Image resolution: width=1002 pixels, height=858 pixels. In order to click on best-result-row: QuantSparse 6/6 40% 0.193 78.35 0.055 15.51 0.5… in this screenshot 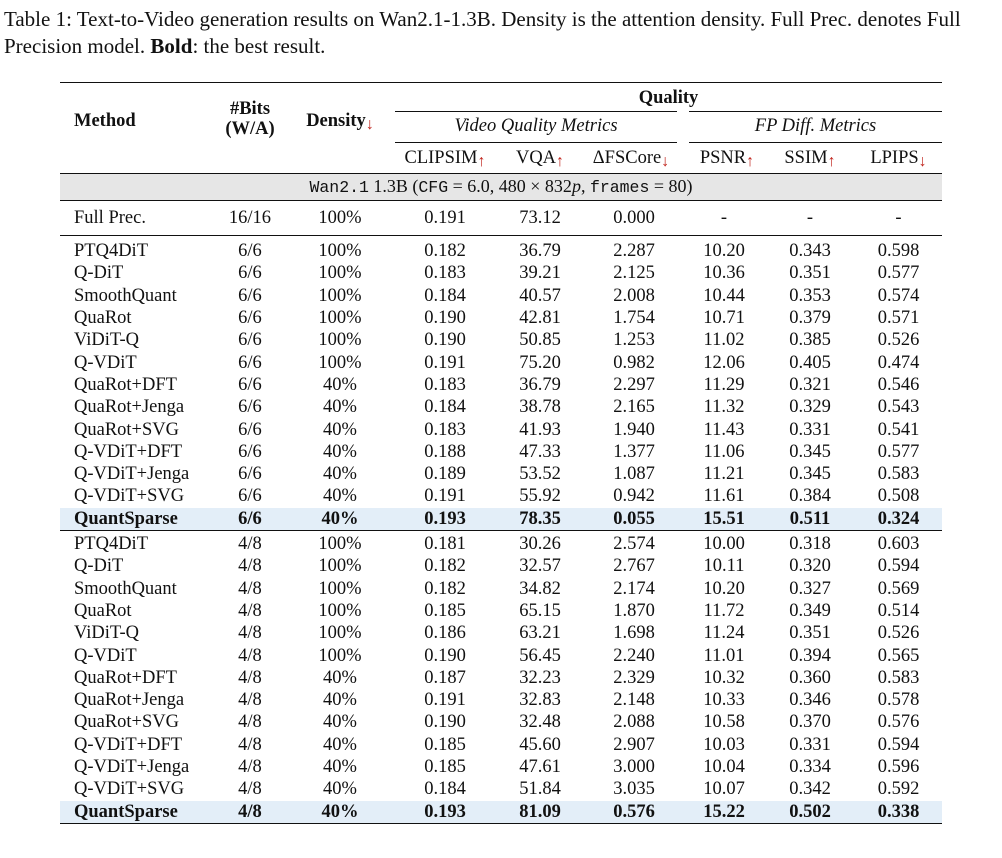, I will do `click(501, 519)`.